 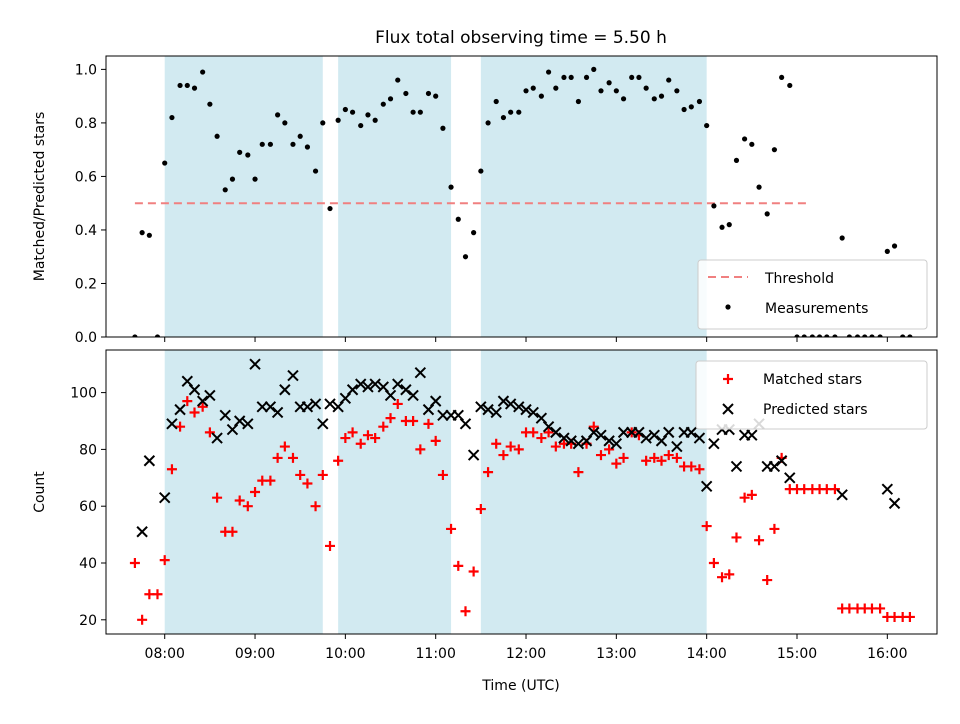 What do you see at coordinates (88, 450) in the screenshot?
I see `y-tick-label: 80` at bounding box center [88, 450].